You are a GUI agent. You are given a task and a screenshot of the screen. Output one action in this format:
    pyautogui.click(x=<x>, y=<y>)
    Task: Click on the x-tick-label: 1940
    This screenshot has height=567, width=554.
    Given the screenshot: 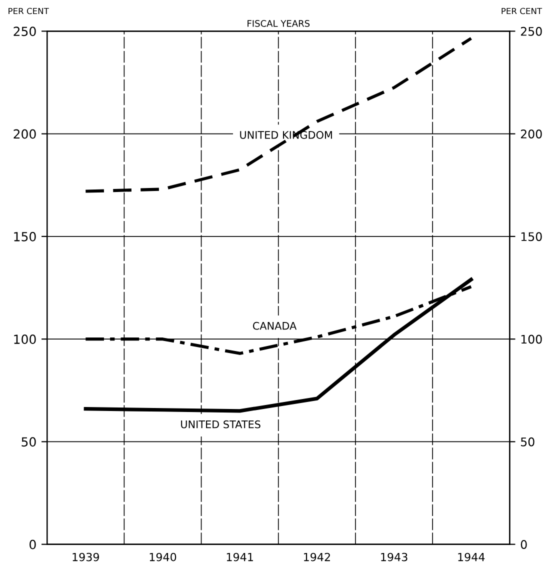 What is the action you would take?
    pyautogui.click(x=163, y=557)
    